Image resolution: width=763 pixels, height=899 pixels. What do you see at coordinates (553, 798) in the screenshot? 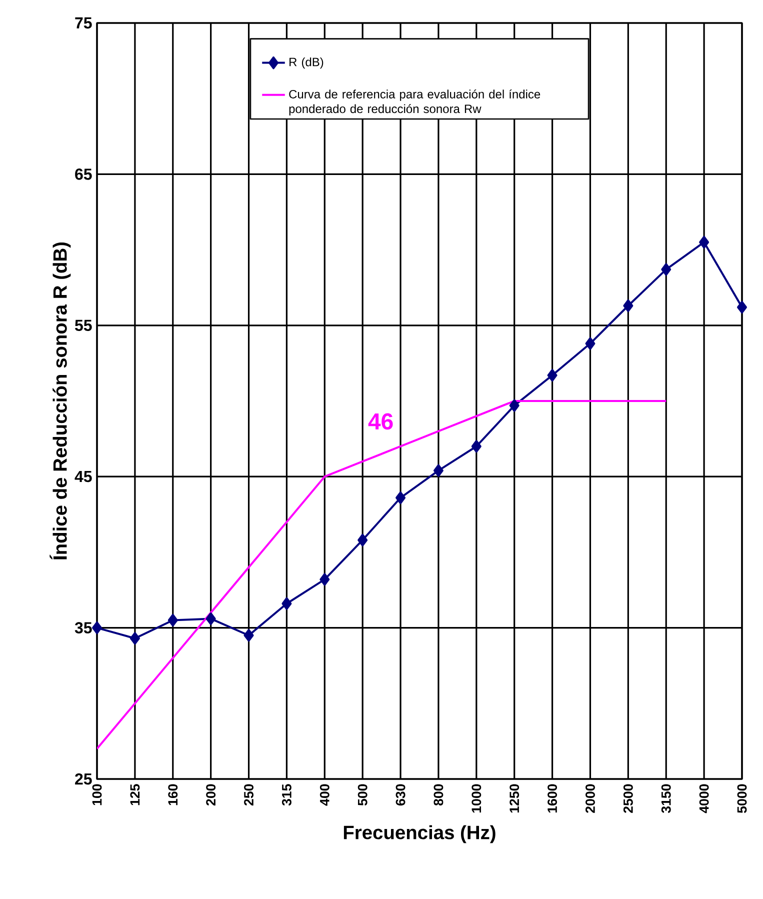
I see `x-tick-label: 1600` at bounding box center [553, 798].